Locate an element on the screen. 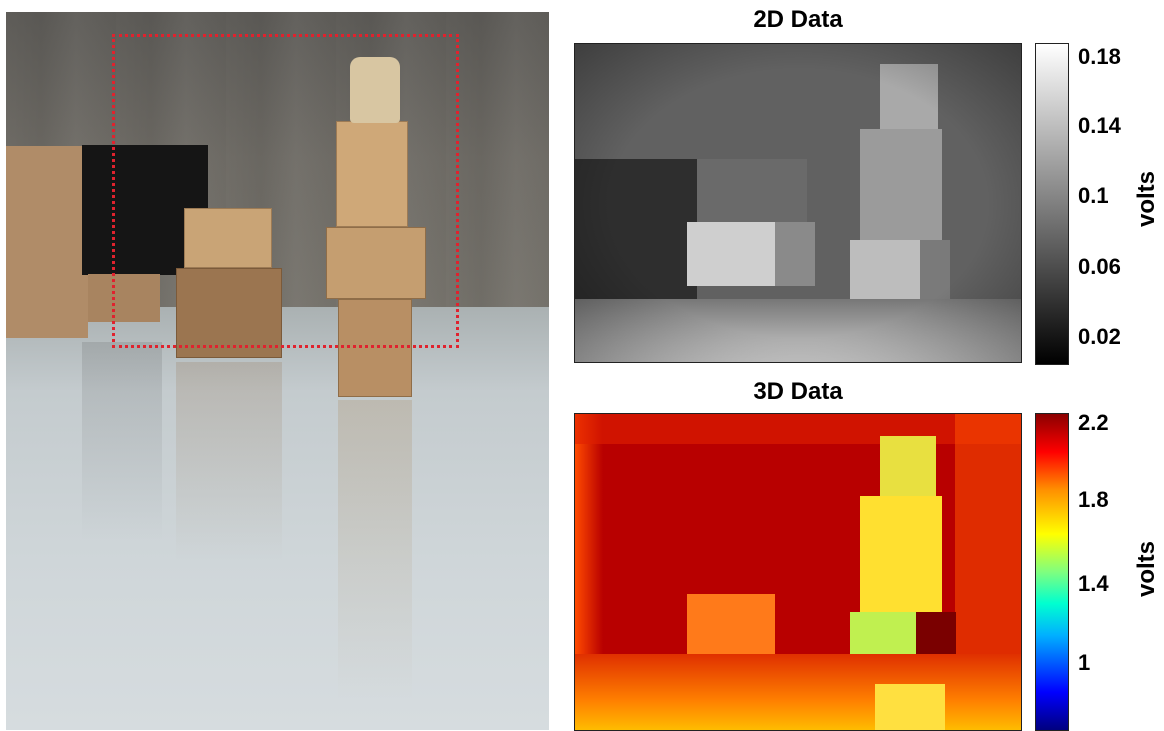  colorbar-2d-tick: 0.18 is located at coordinates (1099, 56).